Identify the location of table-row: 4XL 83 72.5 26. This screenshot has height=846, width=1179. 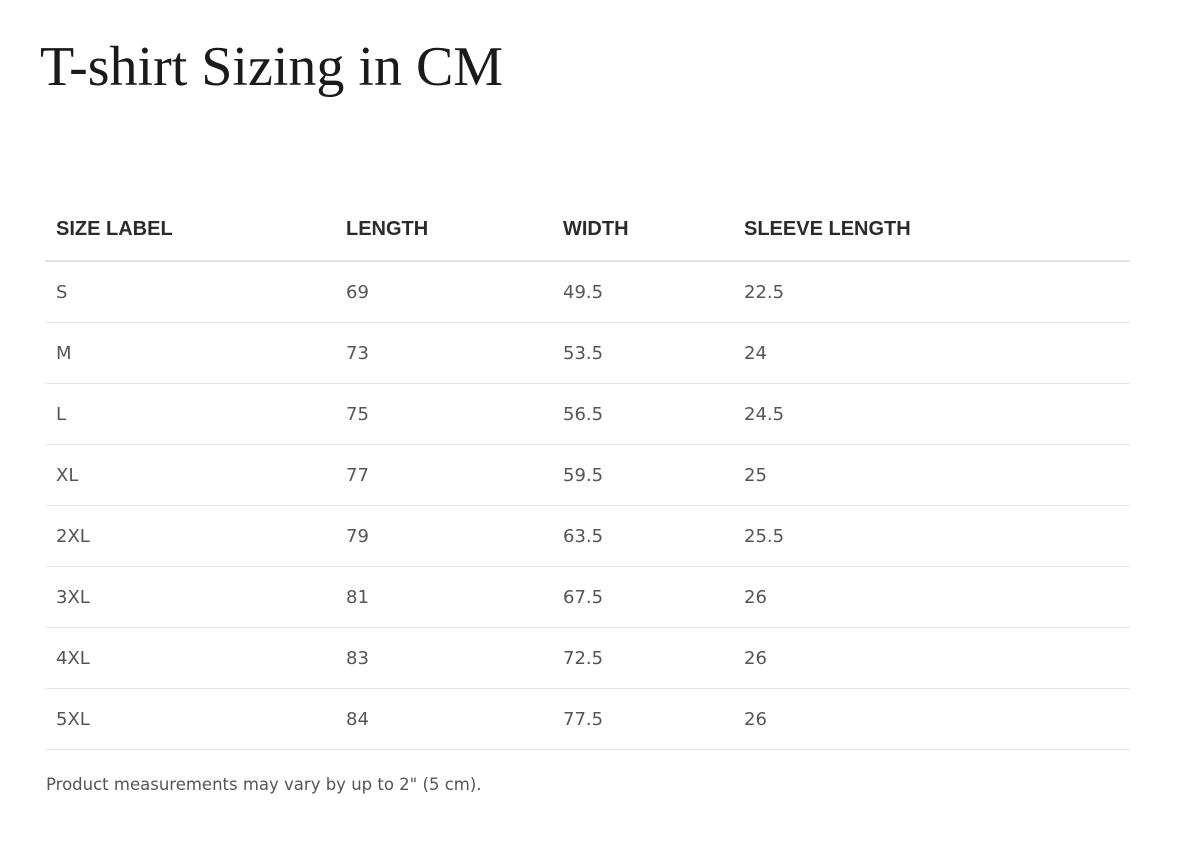
(587, 658).